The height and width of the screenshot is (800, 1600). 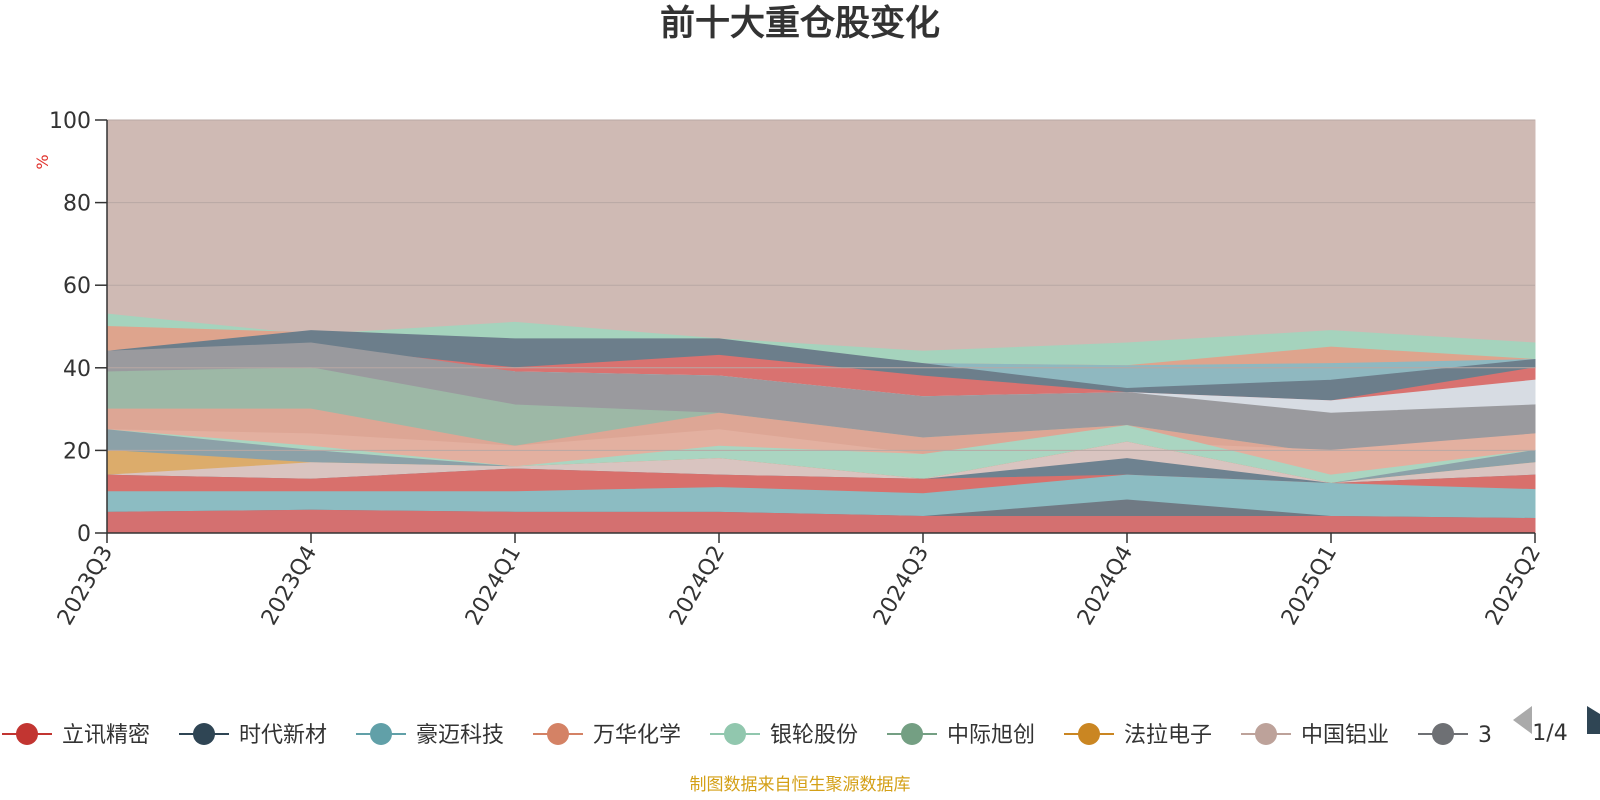 I want to click on legend-item-5: 中际旭创, so click(x=961, y=735).